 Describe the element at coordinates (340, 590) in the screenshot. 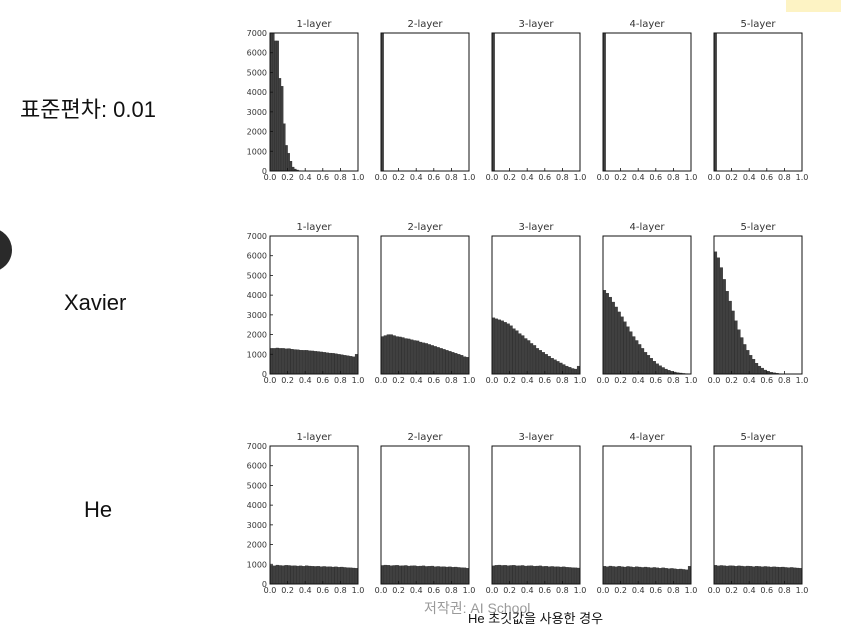

I see `chart-2-0-xtick-label: 0.8` at that location.